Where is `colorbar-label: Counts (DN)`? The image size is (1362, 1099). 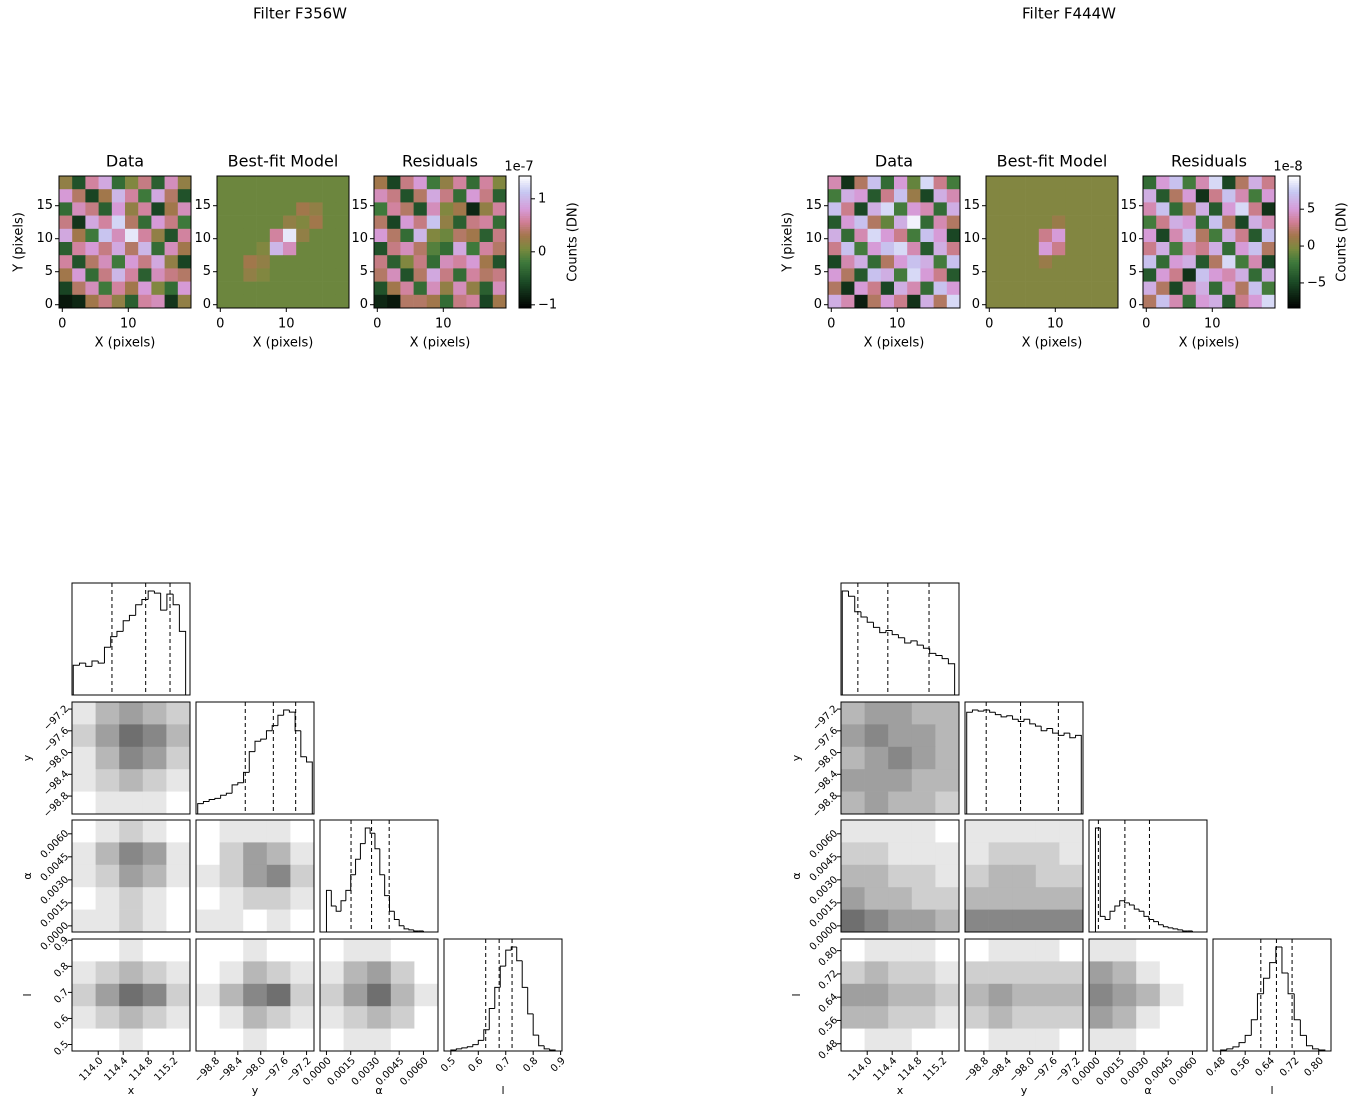 colorbar-label: Counts (DN) is located at coordinates (573, 241).